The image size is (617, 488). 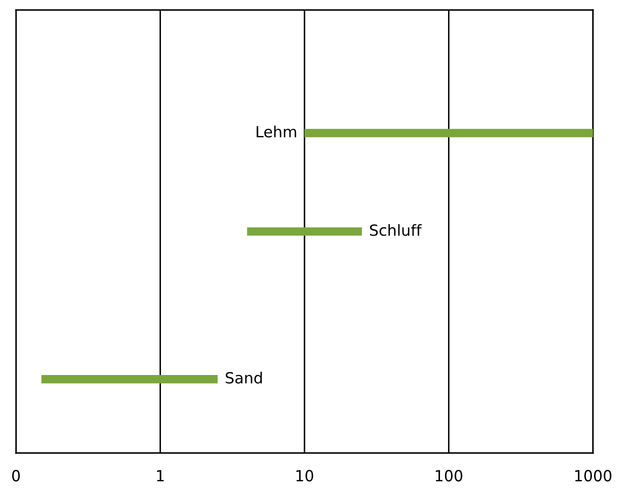 I want to click on x-tick-label: 10, so click(x=305, y=476).